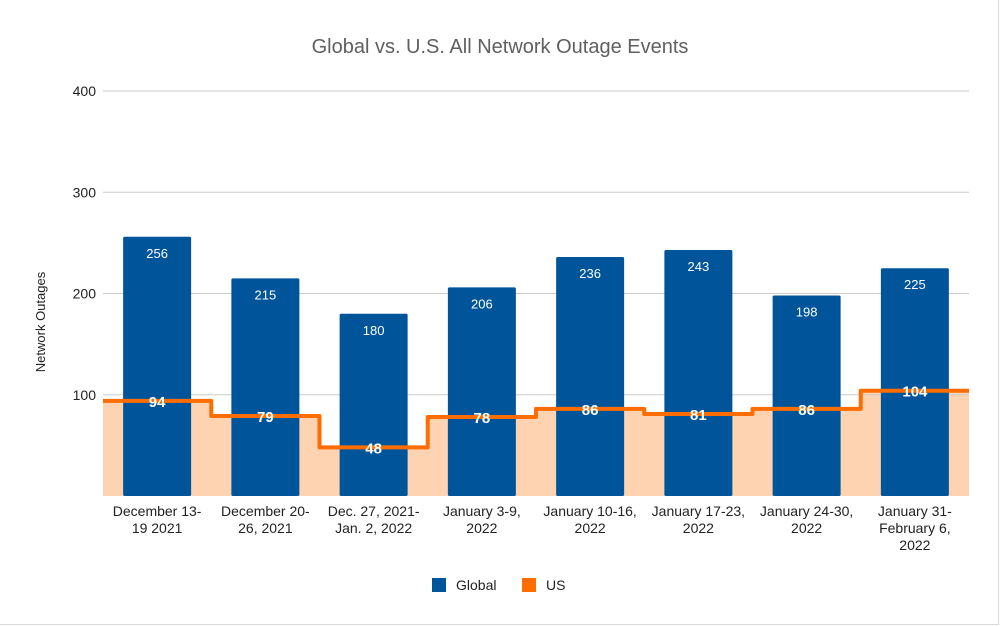 This screenshot has height=626, width=1000. Describe the element at coordinates (266, 294) in the screenshot. I see `global-data-label: 215` at that location.